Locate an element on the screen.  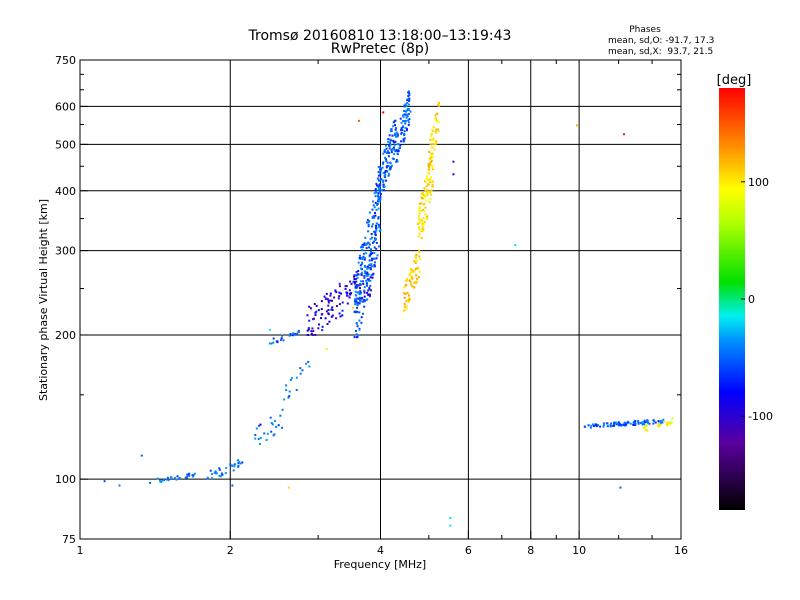
stats-x-mode: mean, sd,X: 93.7, 21.5 is located at coordinates (660, 52).